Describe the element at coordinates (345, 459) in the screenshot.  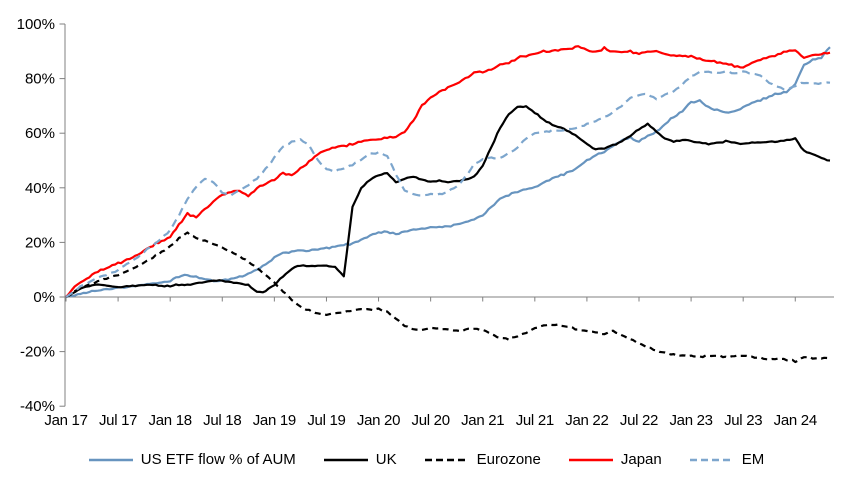
I see `legend-line-sample-uk` at that location.